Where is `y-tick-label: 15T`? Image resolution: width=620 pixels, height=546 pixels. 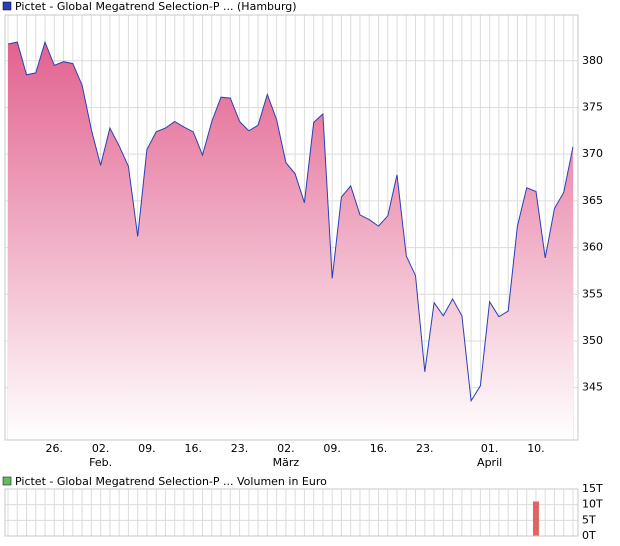
y-tick-label: 15T is located at coordinates (592, 488).